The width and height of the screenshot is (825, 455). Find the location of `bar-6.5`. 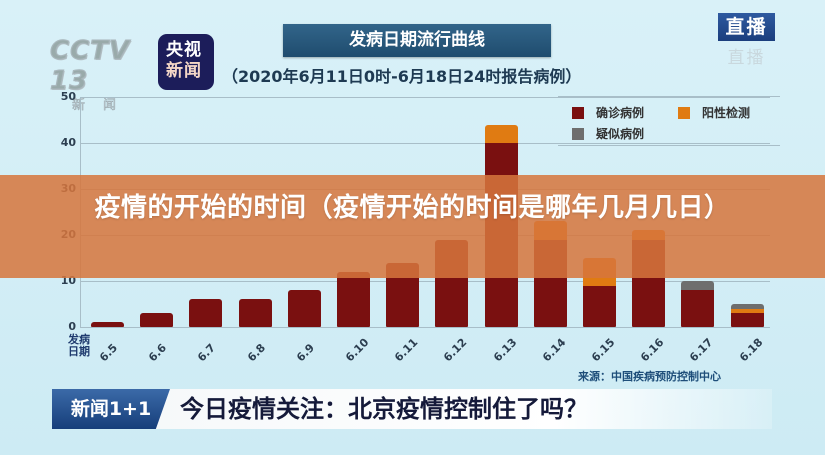

bar-6.5 is located at coordinates (107, 324).